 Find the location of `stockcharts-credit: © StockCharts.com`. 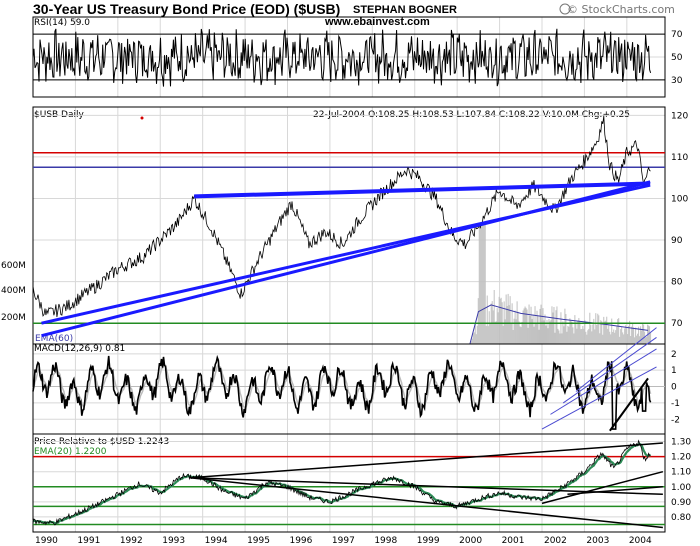

stockcharts-credit: © StockCharts.com is located at coordinates (617, 9).